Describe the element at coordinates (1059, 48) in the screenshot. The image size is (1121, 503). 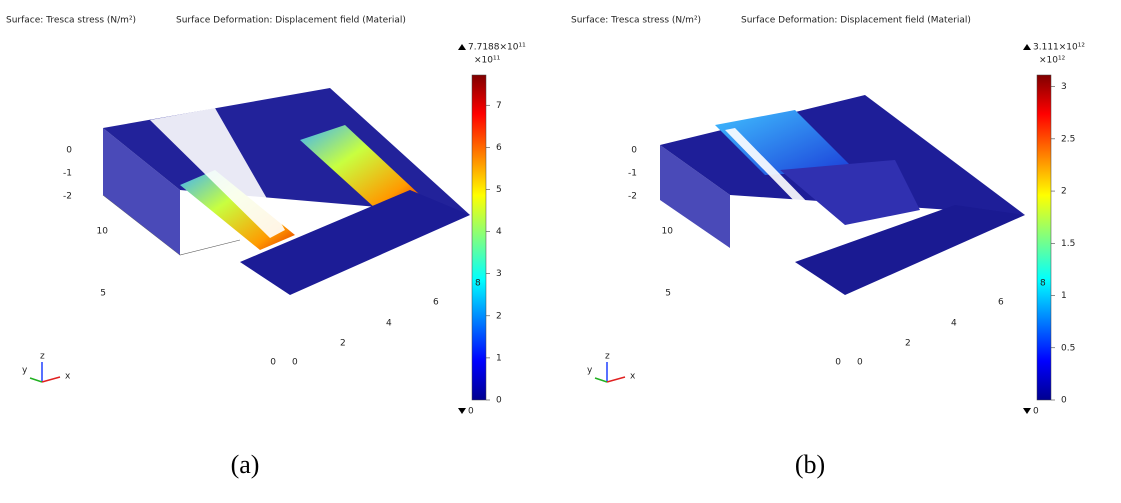
I see `colorbar-max: 3.111×10¹²` at that location.